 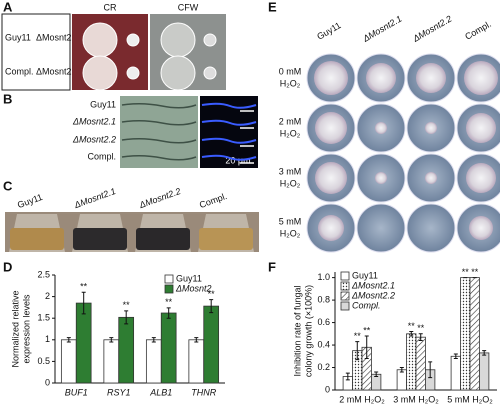 What do you see at coordinates (26, 329) in the screenshot?
I see `y-axis-label: expression levels` at bounding box center [26, 329].